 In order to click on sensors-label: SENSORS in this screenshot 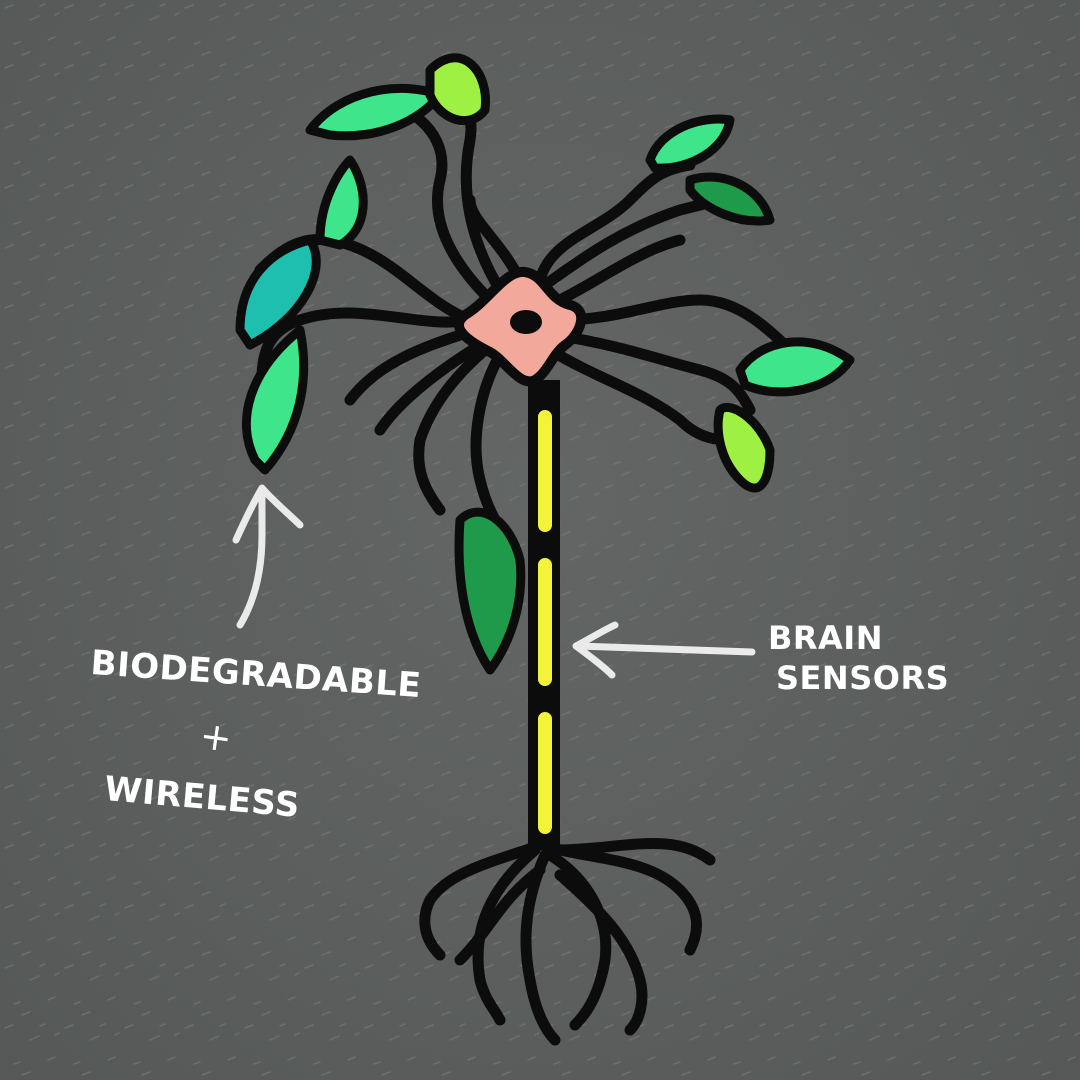, I will do `click(863, 678)`.